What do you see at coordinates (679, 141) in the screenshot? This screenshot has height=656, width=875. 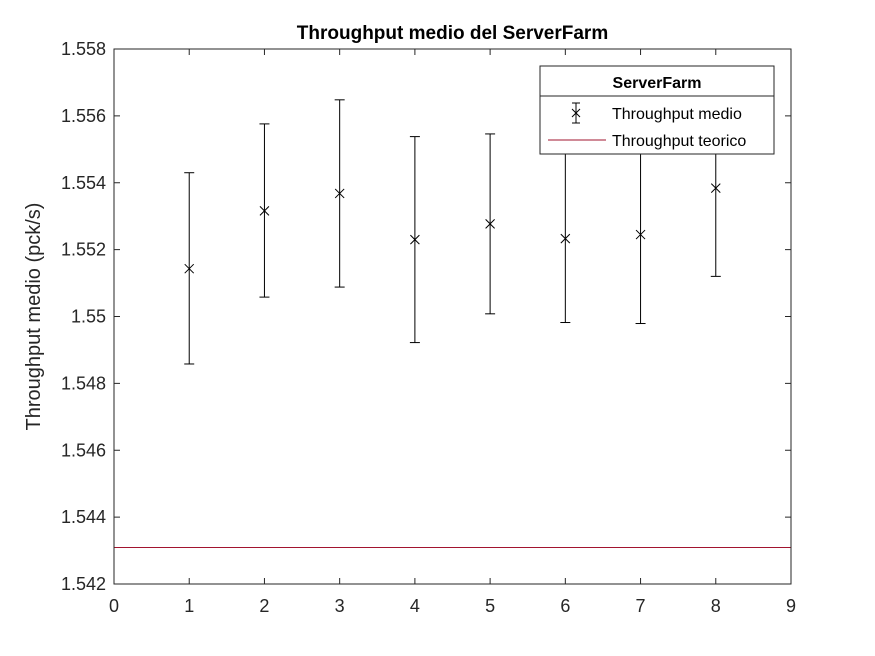 I see `legend-label-throughput-teorico: Throughput teorico` at bounding box center [679, 141].